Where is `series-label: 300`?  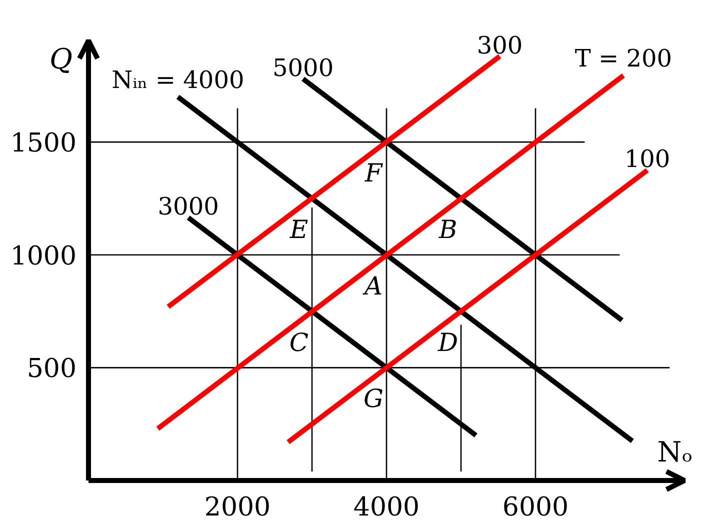
series-label: 300 is located at coordinates (499, 45).